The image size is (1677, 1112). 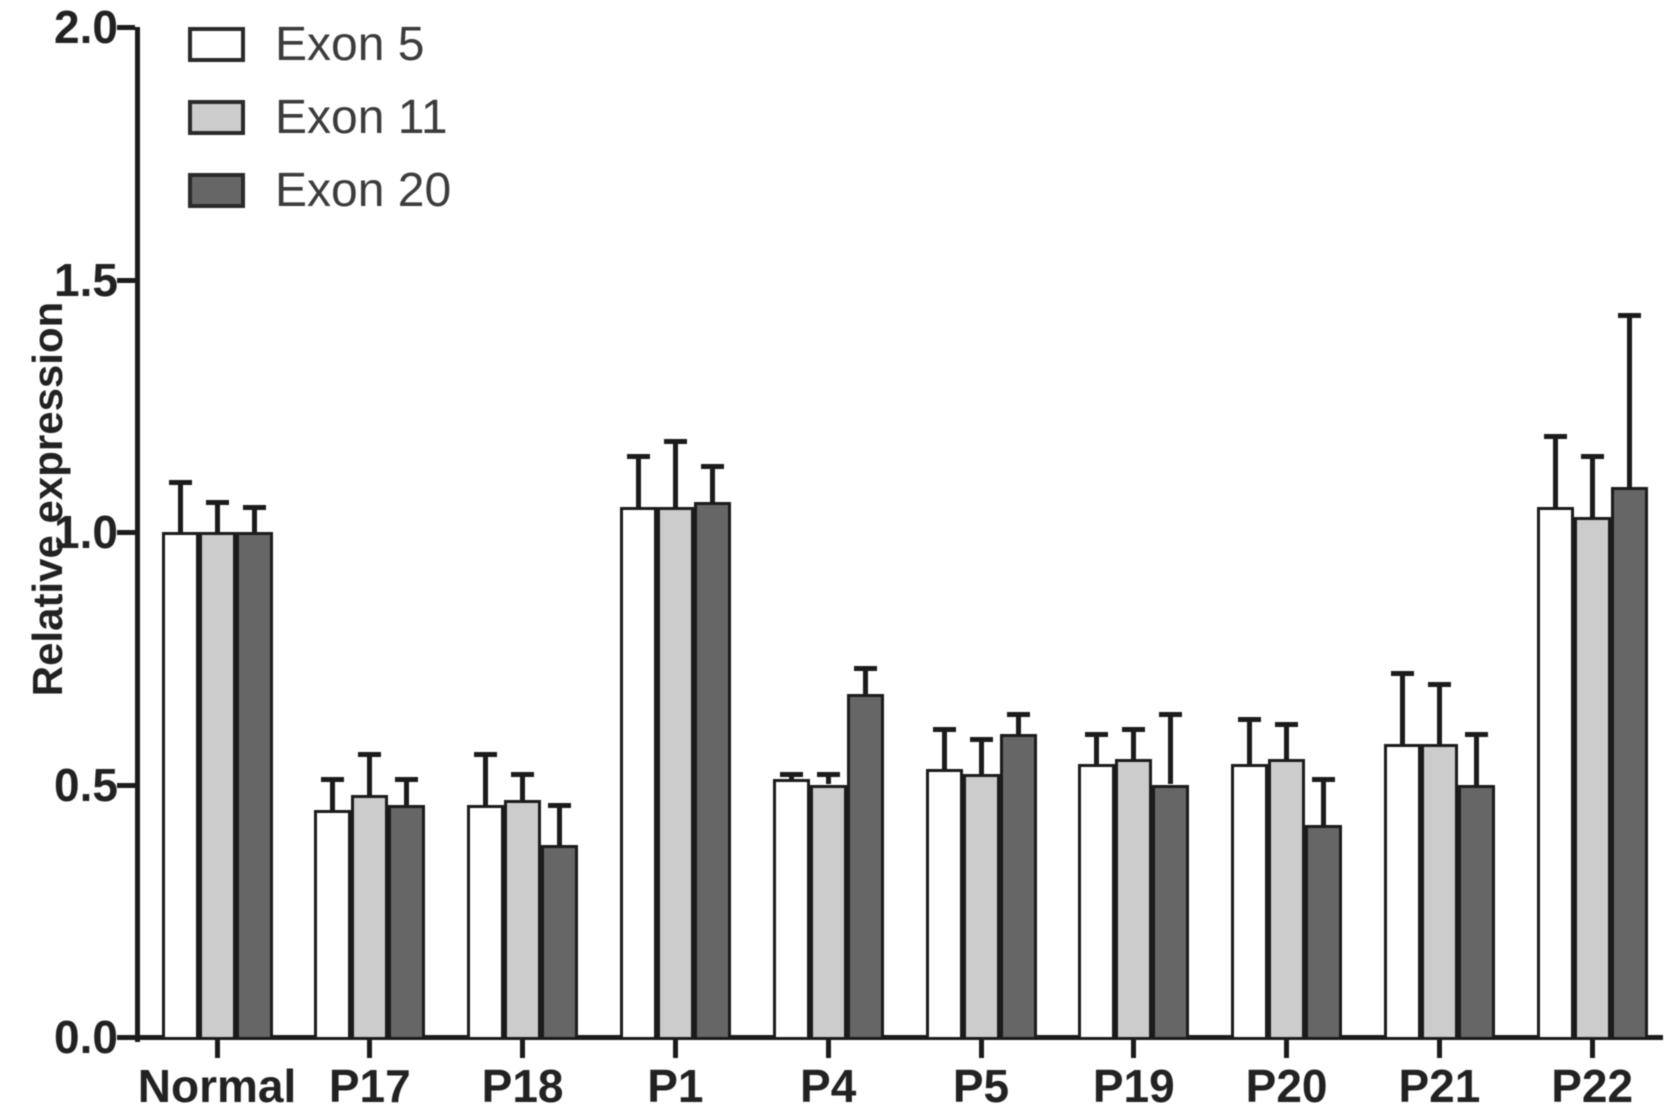 I want to click on legend: Exon 5 Exon 11 Exon 20, so click(x=319, y=131).